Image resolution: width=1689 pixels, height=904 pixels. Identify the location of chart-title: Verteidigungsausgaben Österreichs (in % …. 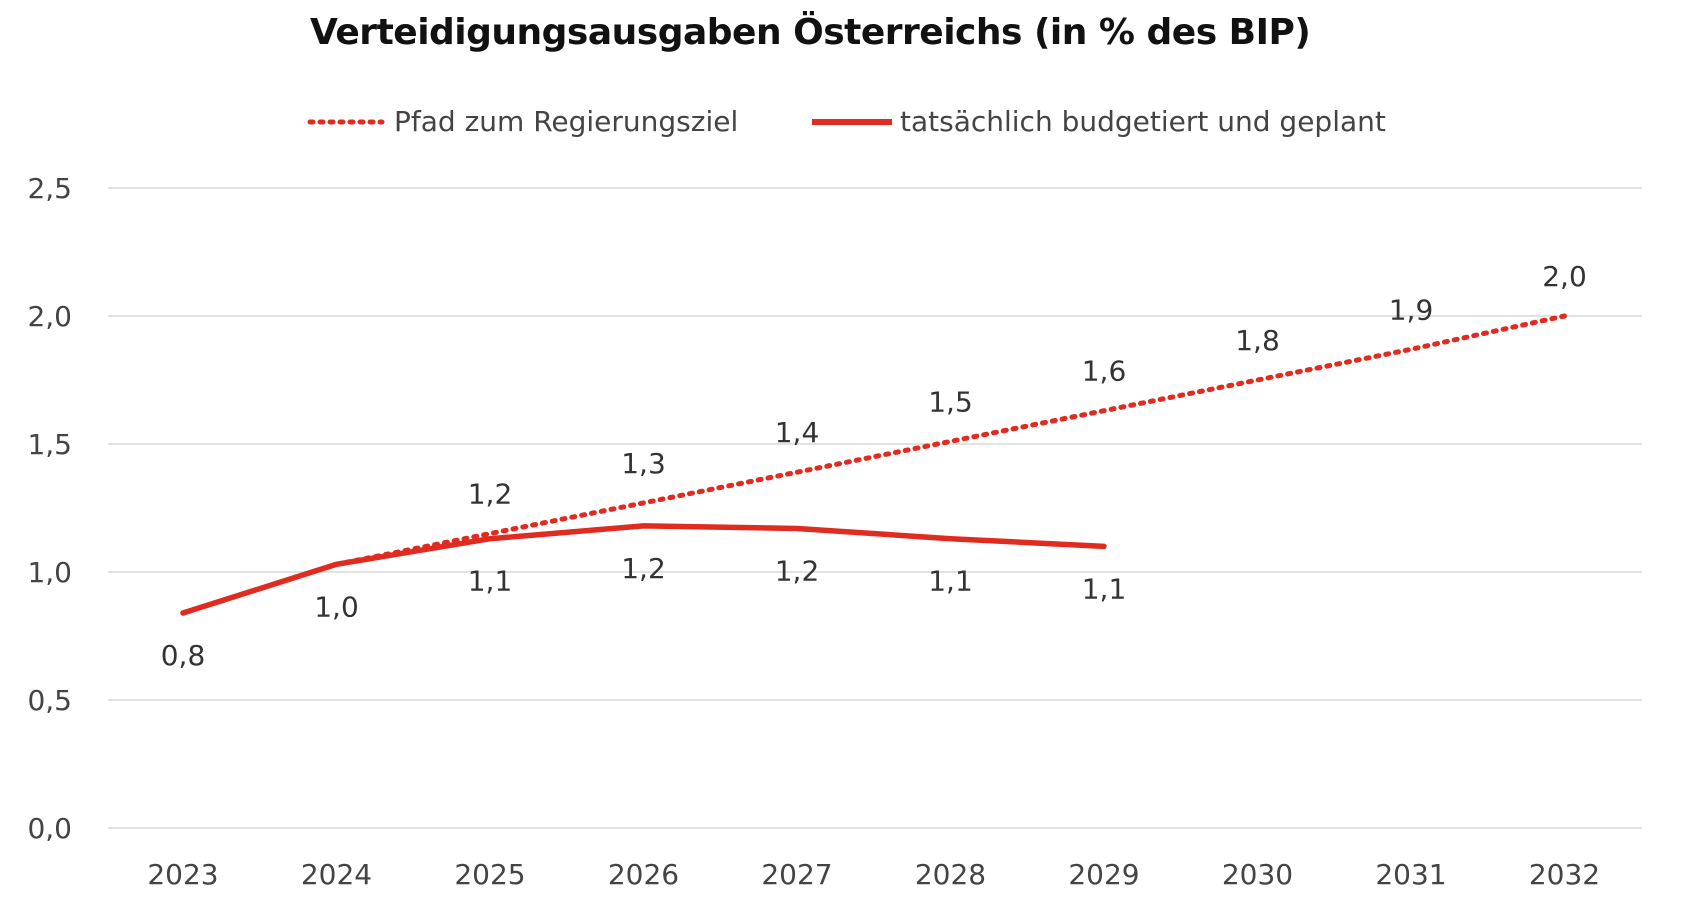
(810, 32).